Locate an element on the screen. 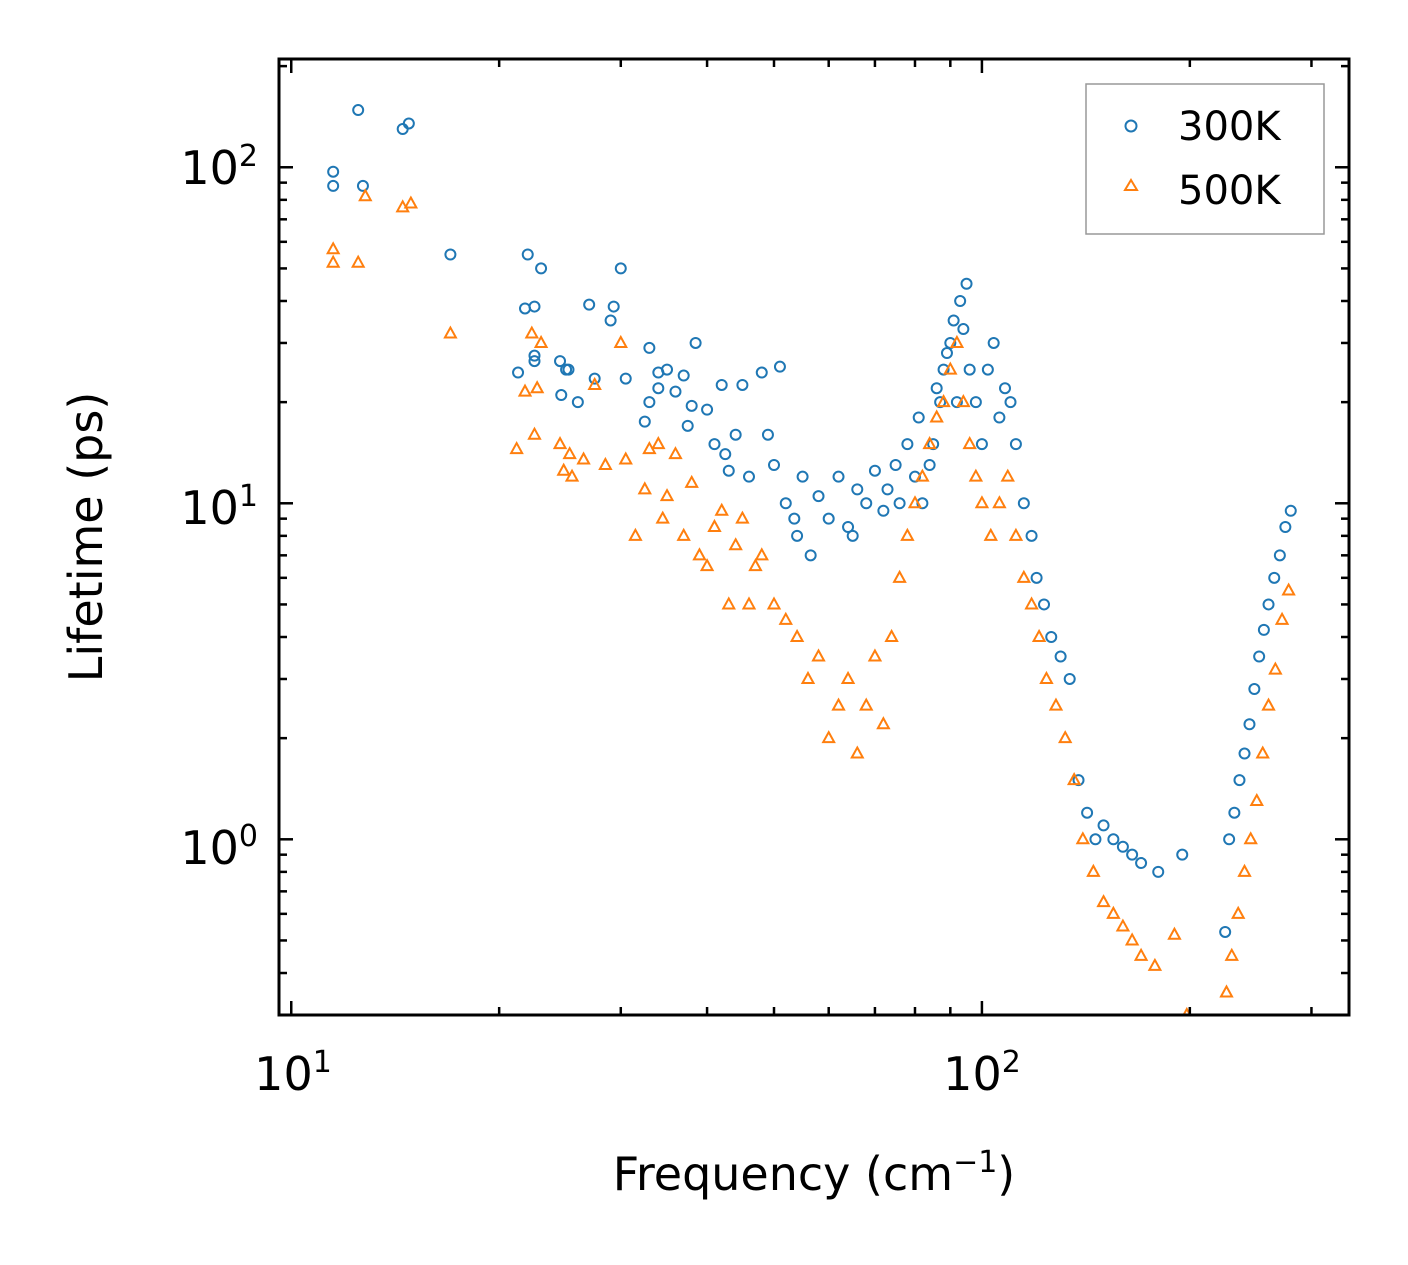 Image resolution: width=1408 pixels, height=1265 pixels. legend-label-300k: 300K is located at coordinates (1230, 127).